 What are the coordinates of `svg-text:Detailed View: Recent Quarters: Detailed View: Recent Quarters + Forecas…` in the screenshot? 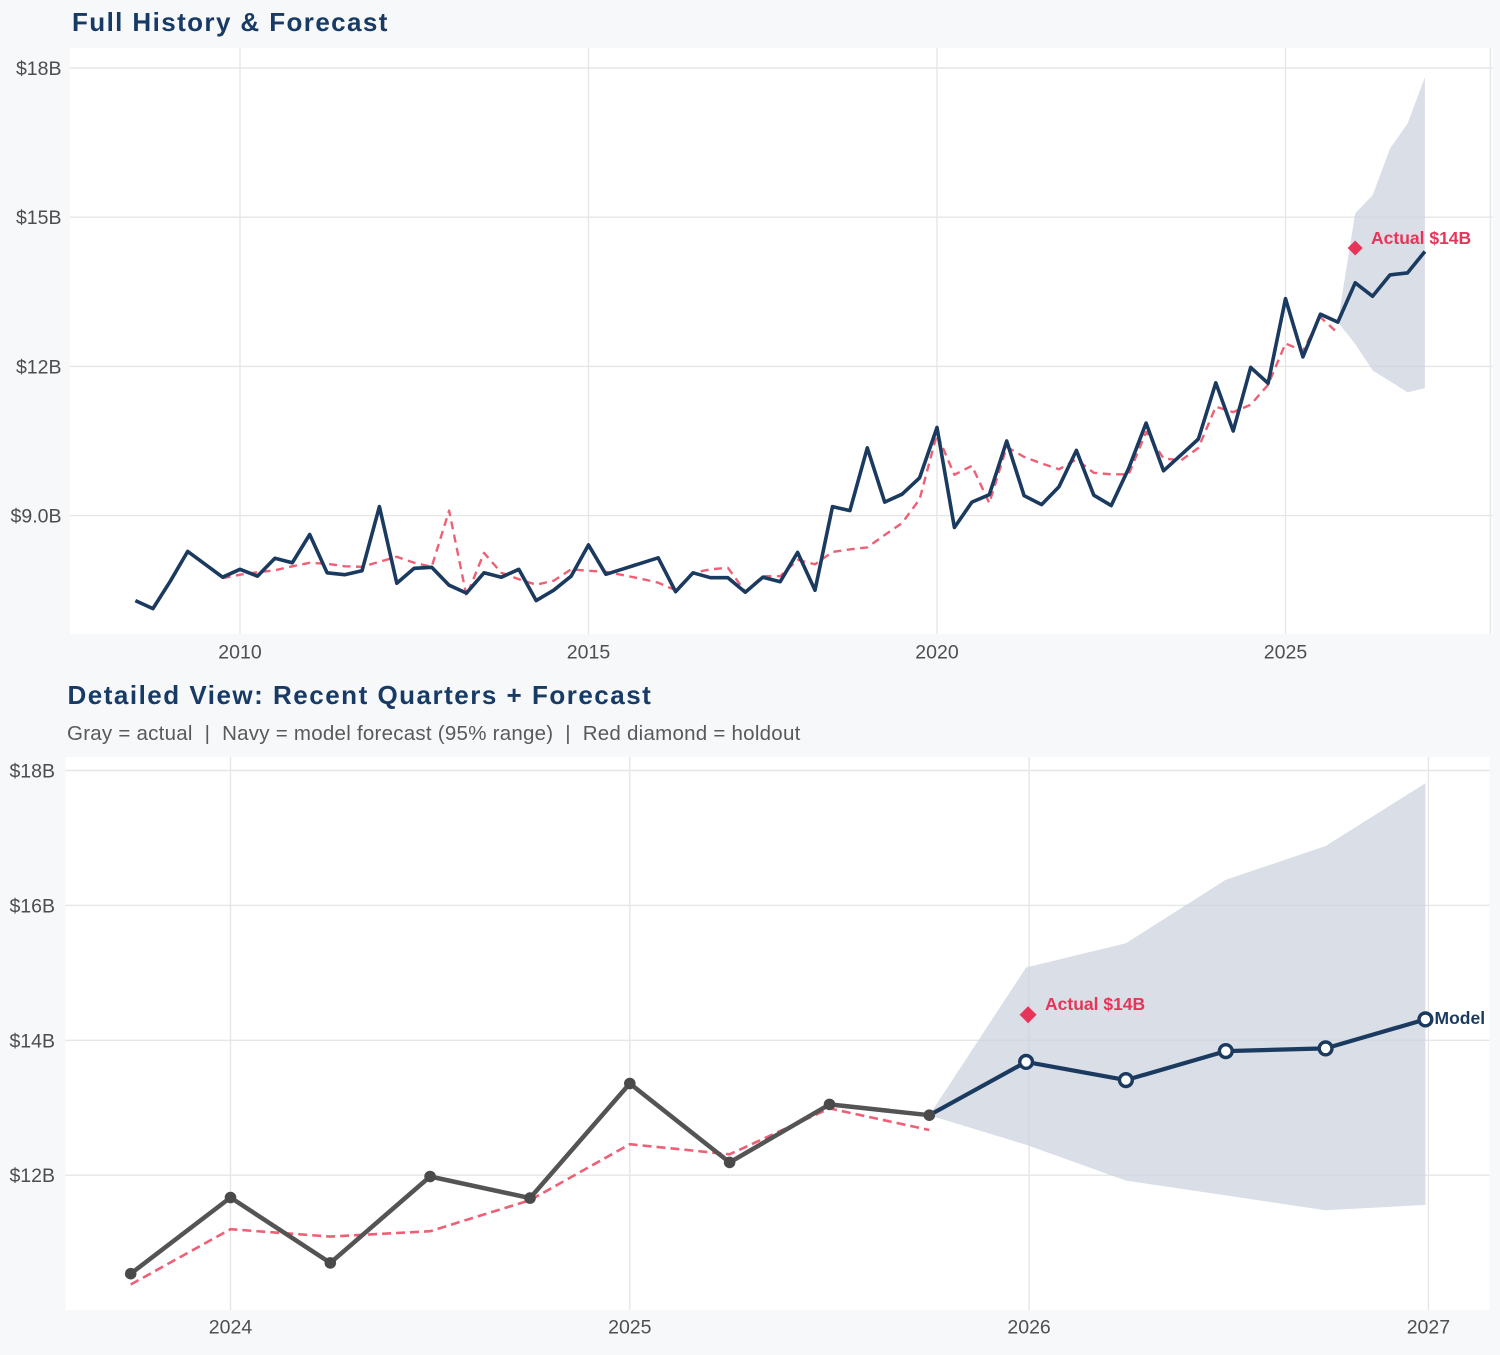 It's located at (360, 695).